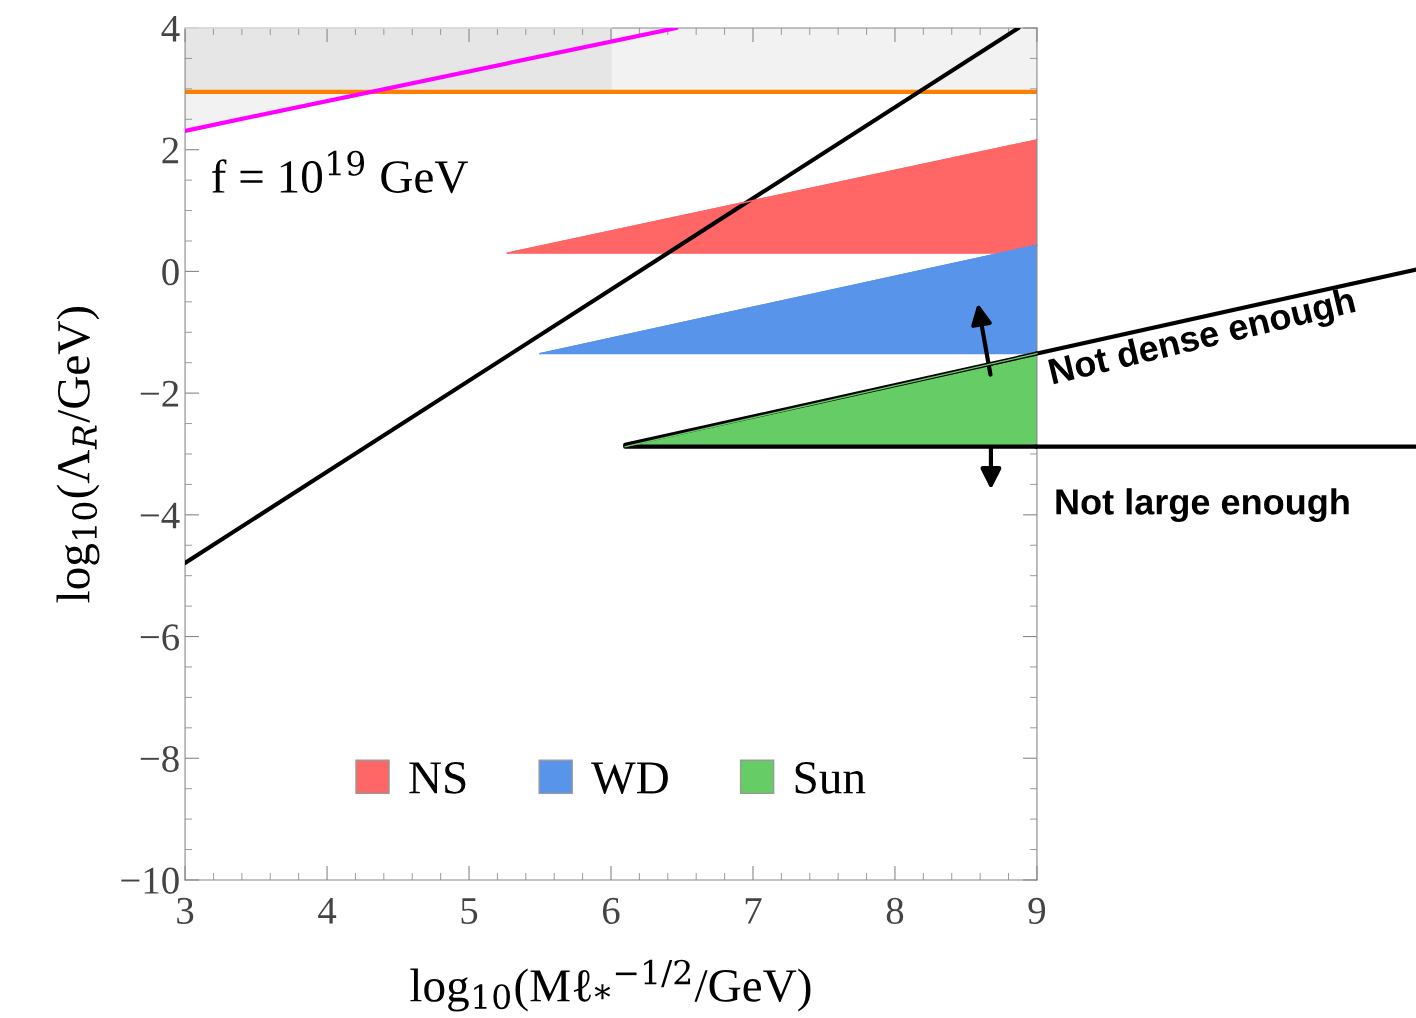  What do you see at coordinates (629, 778) in the screenshot?
I see `legend-label: WD` at bounding box center [629, 778].